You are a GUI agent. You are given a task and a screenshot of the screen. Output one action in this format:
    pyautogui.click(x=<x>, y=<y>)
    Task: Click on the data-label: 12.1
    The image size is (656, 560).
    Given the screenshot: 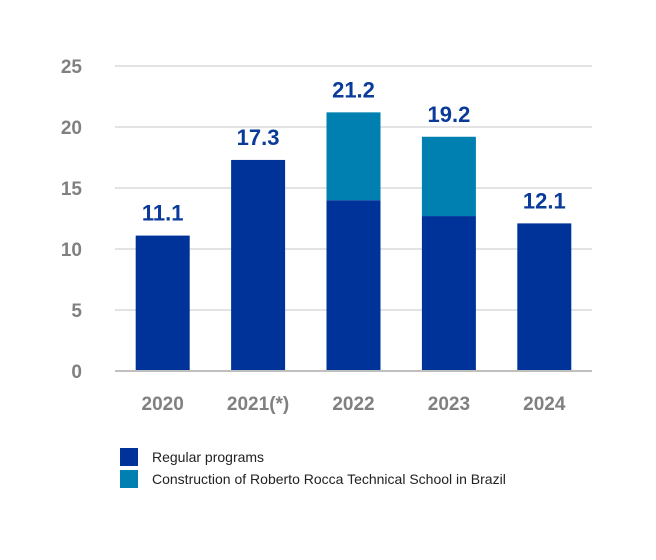 What is the action you would take?
    pyautogui.click(x=544, y=200)
    